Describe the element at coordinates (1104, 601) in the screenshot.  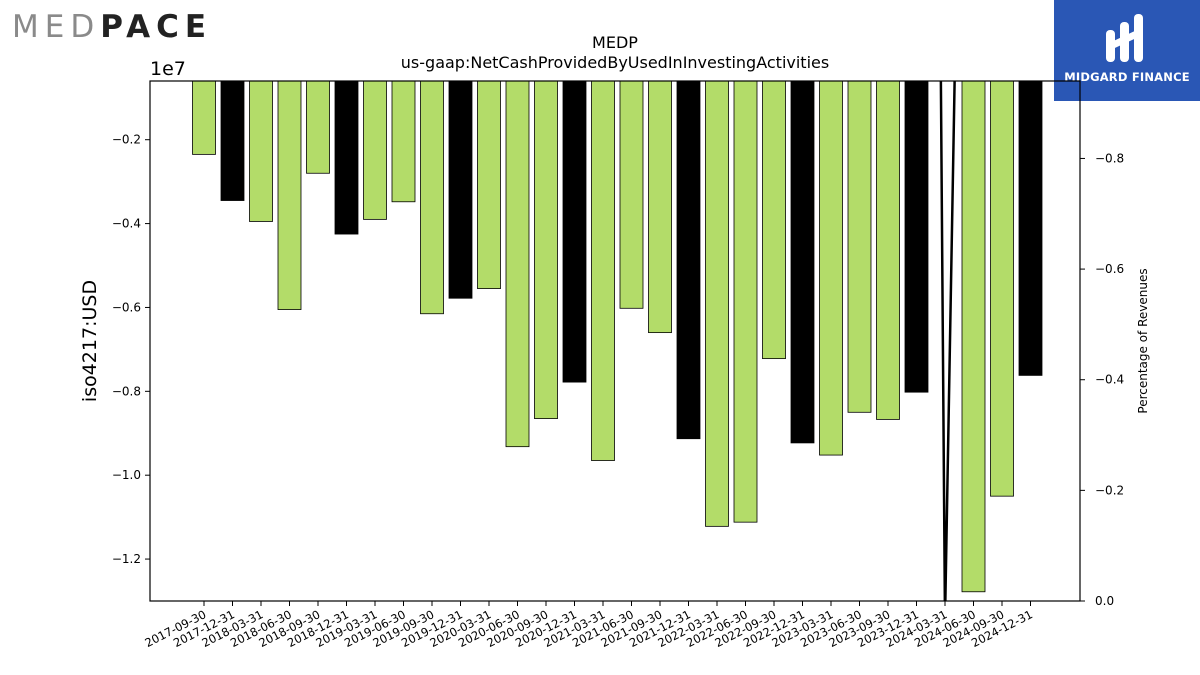
I see `y2-tick-label: 0.0` at that location.